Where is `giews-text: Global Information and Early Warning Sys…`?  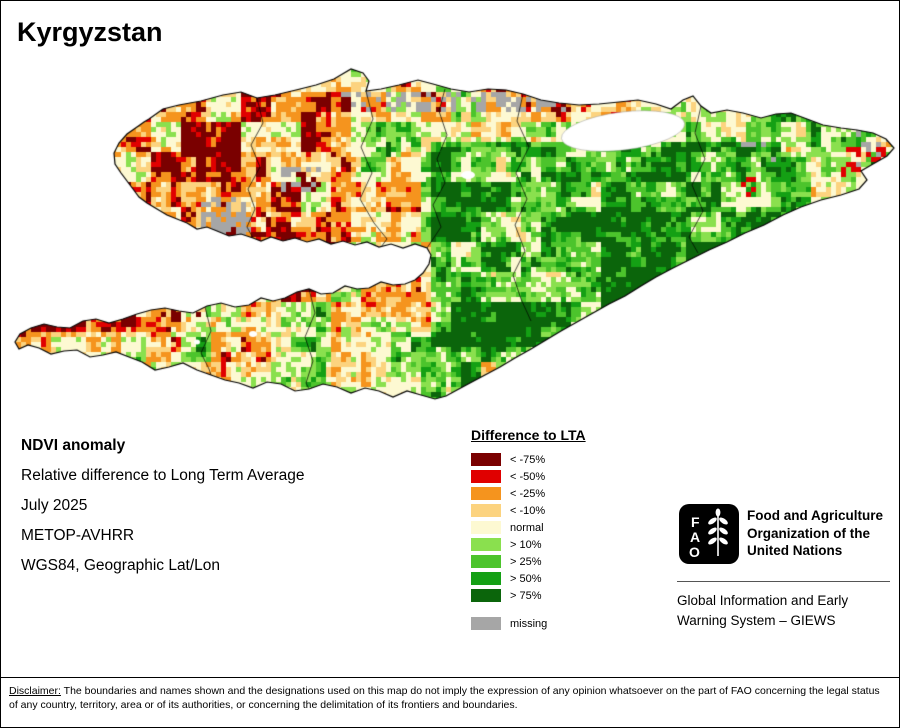 giews-text: Global Information and Early Warning Sys… is located at coordinates (762, 611).